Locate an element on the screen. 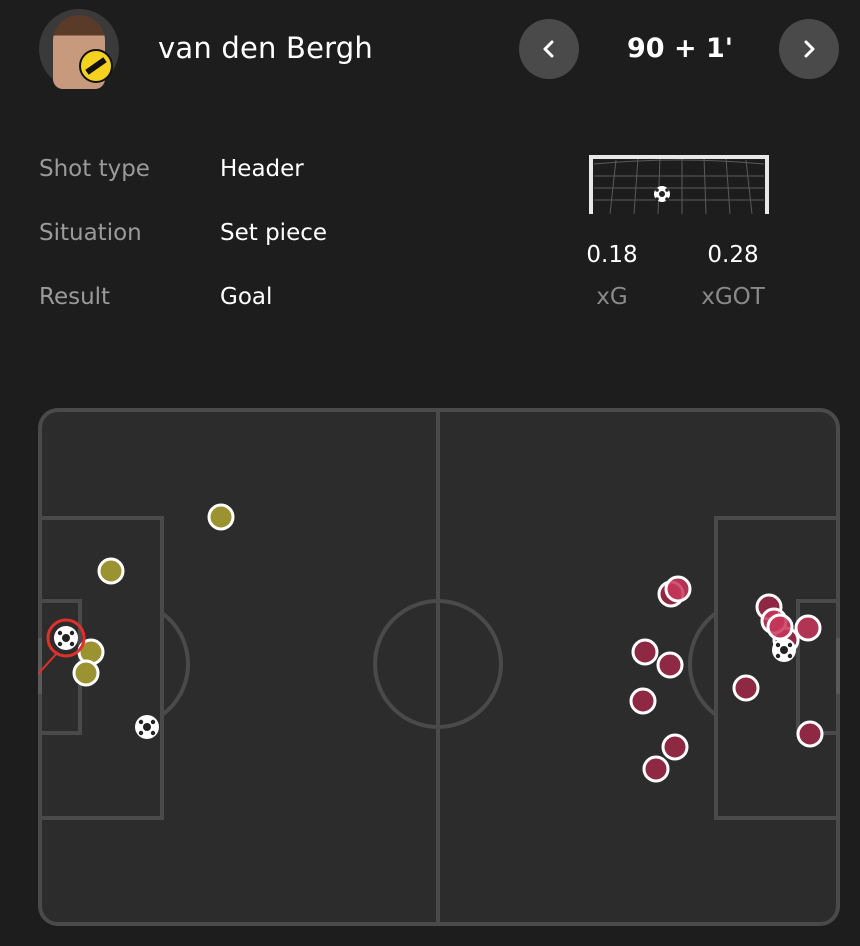 Image resolution: width=860 pixels, height=946 pixels. situation-value: Set piece is located at coordinates (274, 233).